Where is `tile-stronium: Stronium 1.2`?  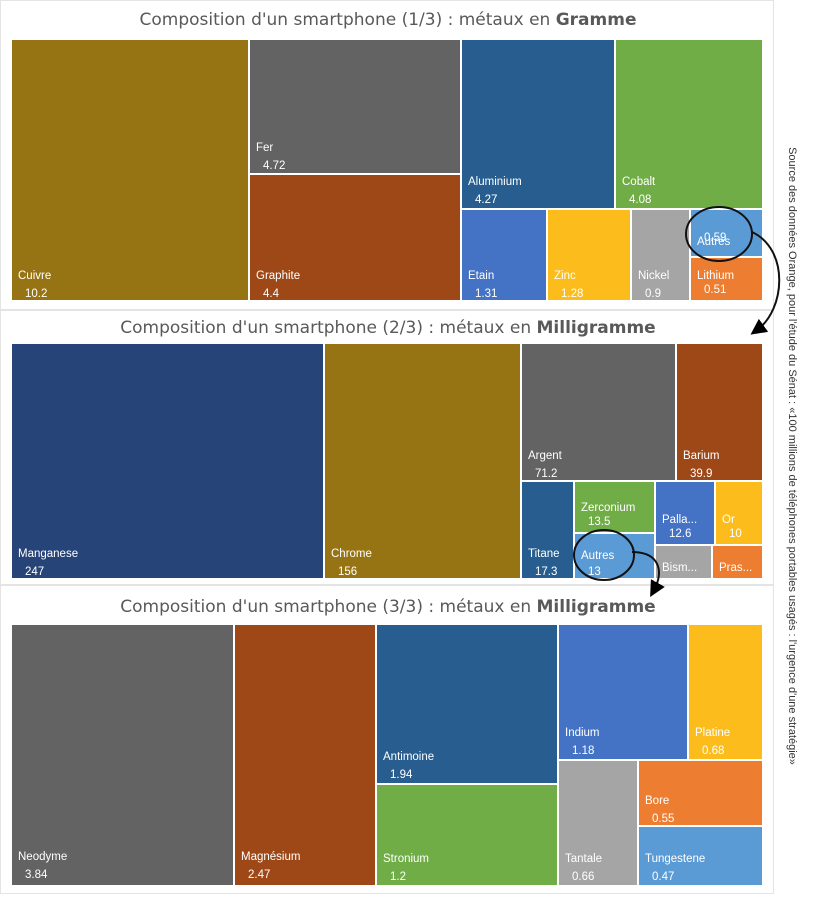
tile-stronium: Stronium 1.2 is located at coordinates (467, 835).